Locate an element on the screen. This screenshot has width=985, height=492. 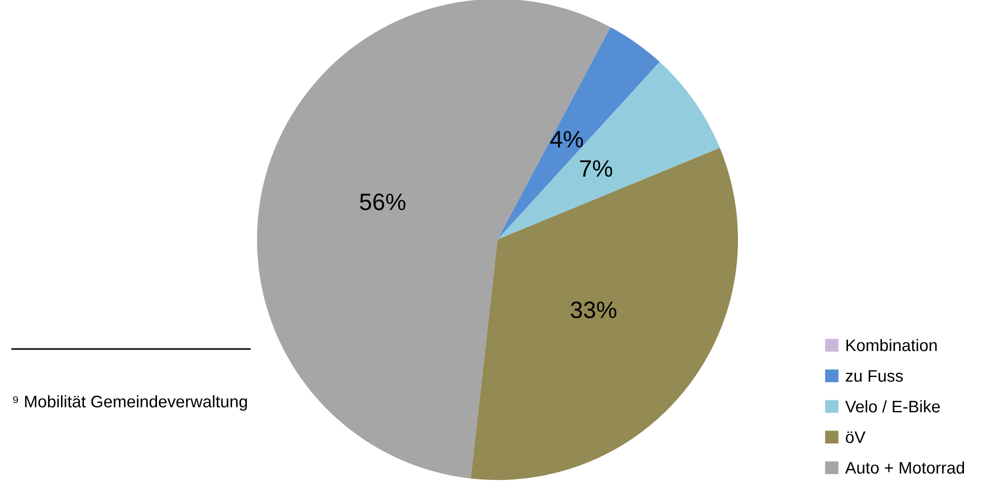
legend-label: Auto + Motorrad is located at coordinates (904, 467).